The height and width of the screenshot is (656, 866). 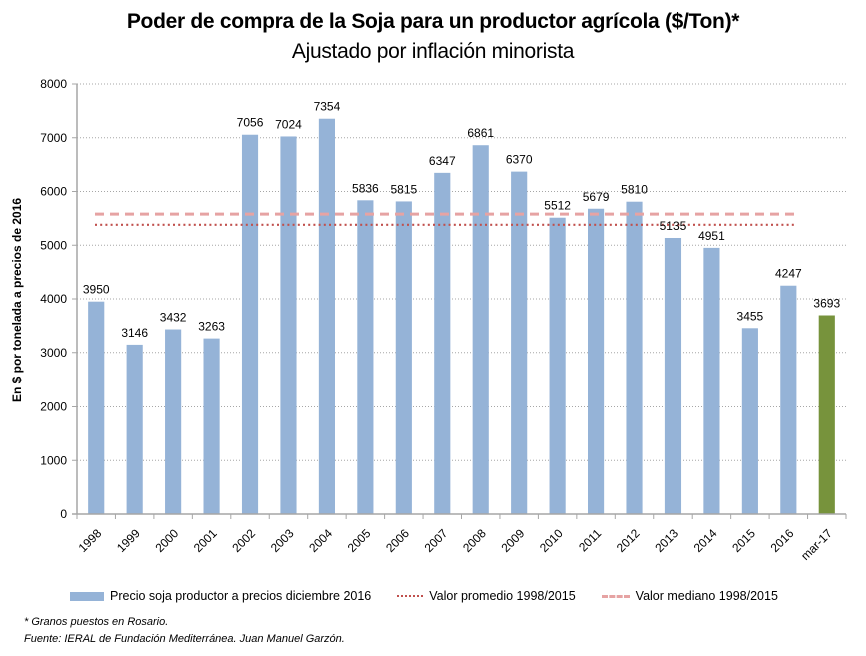 I want to click on x-tick-label: 2015, so click(x=743, y=540).